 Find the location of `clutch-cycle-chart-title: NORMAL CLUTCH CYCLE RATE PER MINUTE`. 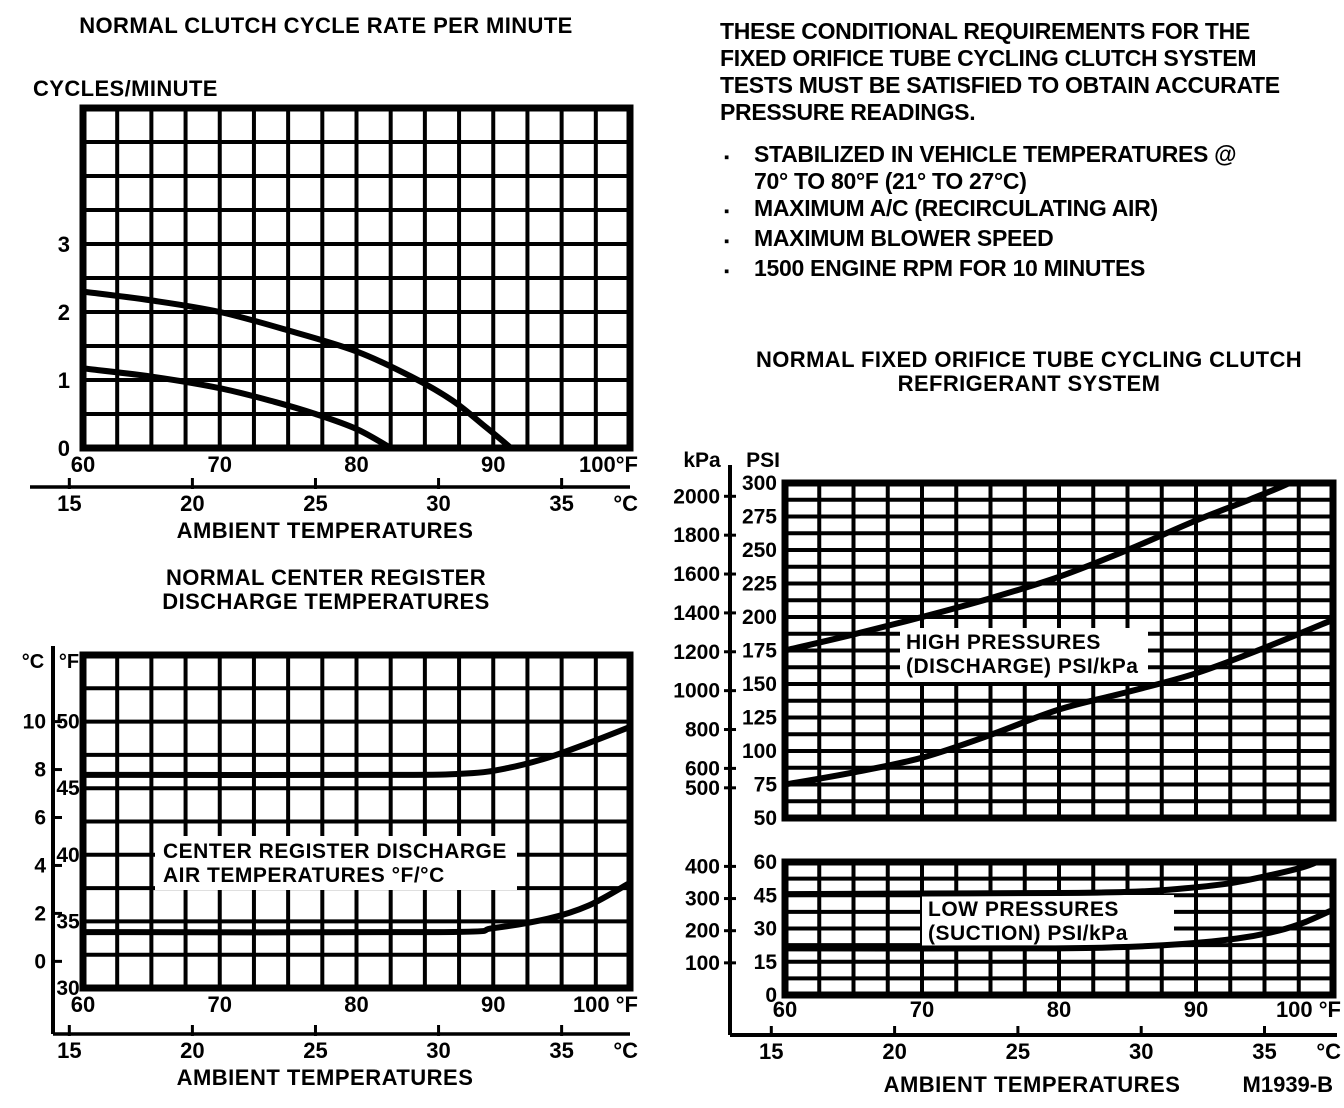

clutch-cycle-chart-title: NORMAL CLUTCH CYCLE RATE PER MINUTE is located at coordinates (326, 25).